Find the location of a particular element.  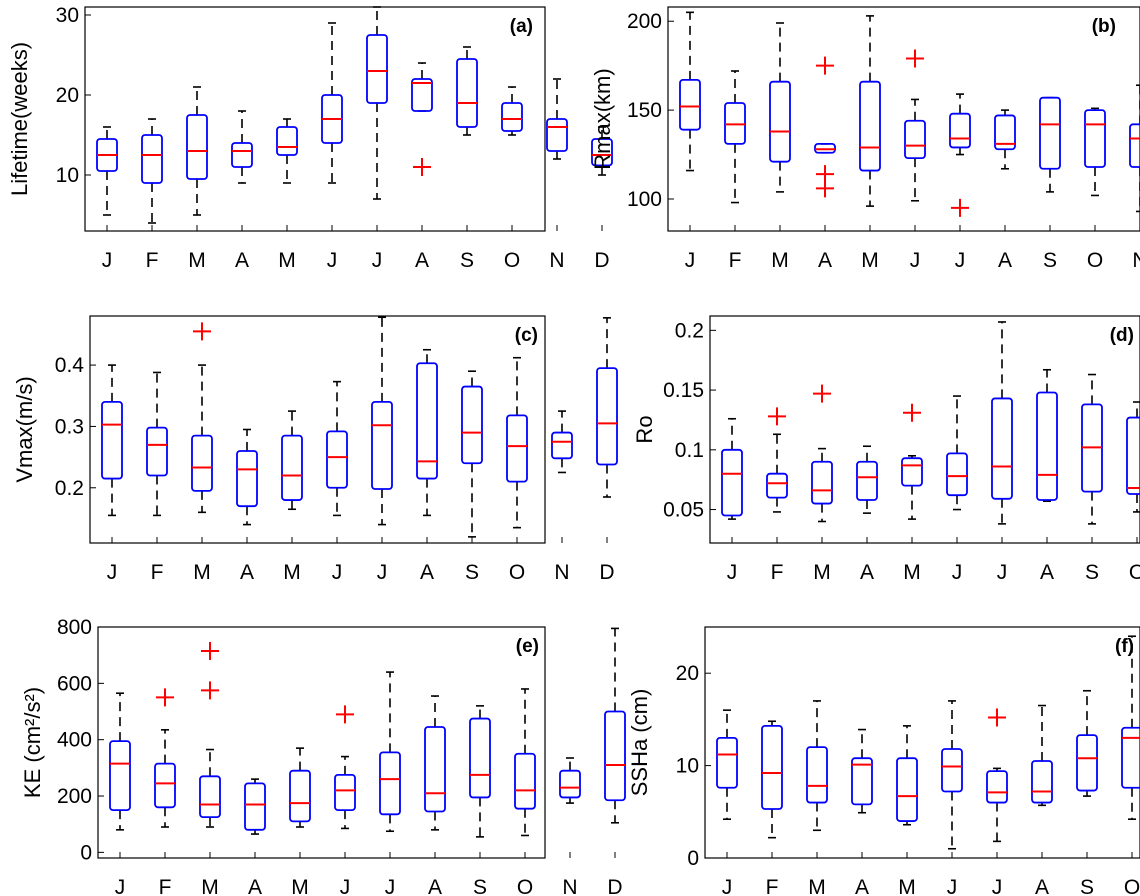

y-tick-label: 10 is located at coordinates (687, 766).